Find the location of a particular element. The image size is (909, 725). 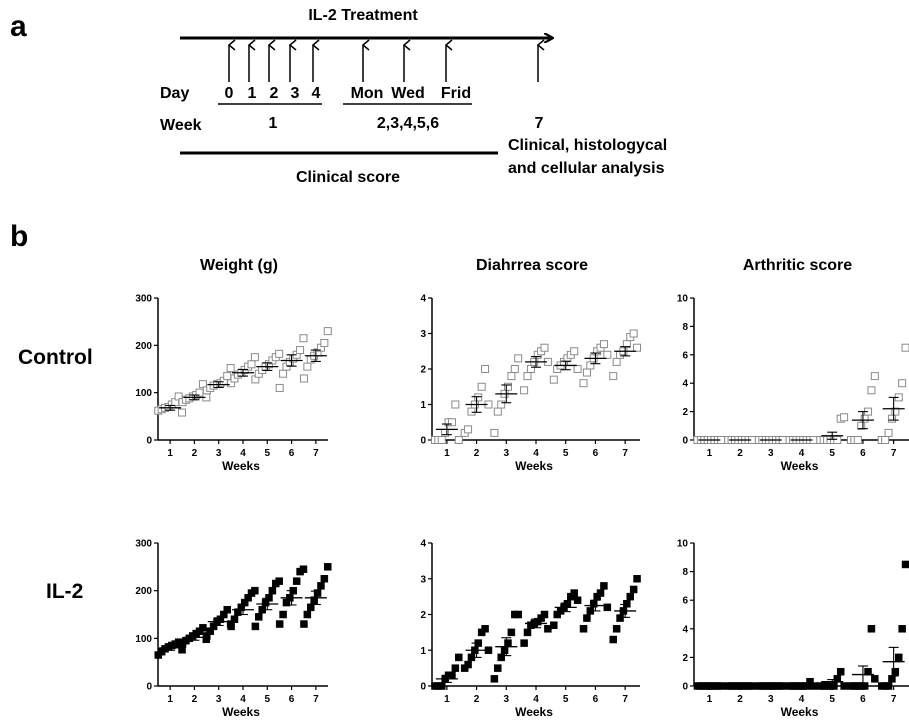

il2-weight-y-tick-label: 100 is located at coordinates (143, 639).